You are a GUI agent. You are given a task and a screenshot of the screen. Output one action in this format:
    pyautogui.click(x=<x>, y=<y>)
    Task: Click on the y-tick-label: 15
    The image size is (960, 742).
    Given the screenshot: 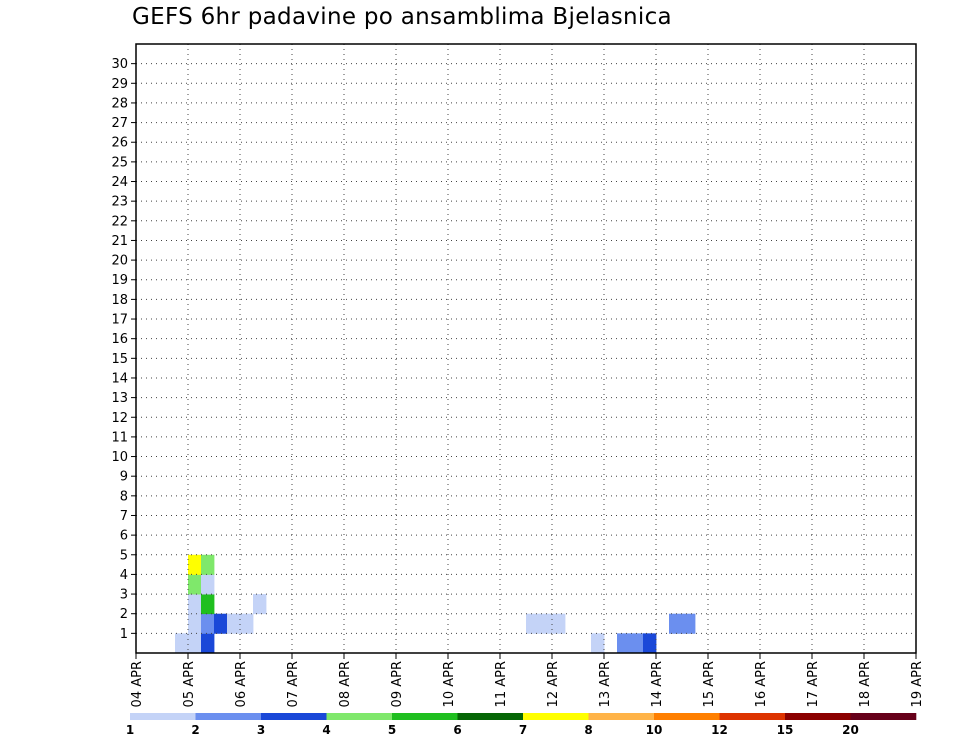 What is the action you would take?
    pyautogui.click(x=119, y=359)
    